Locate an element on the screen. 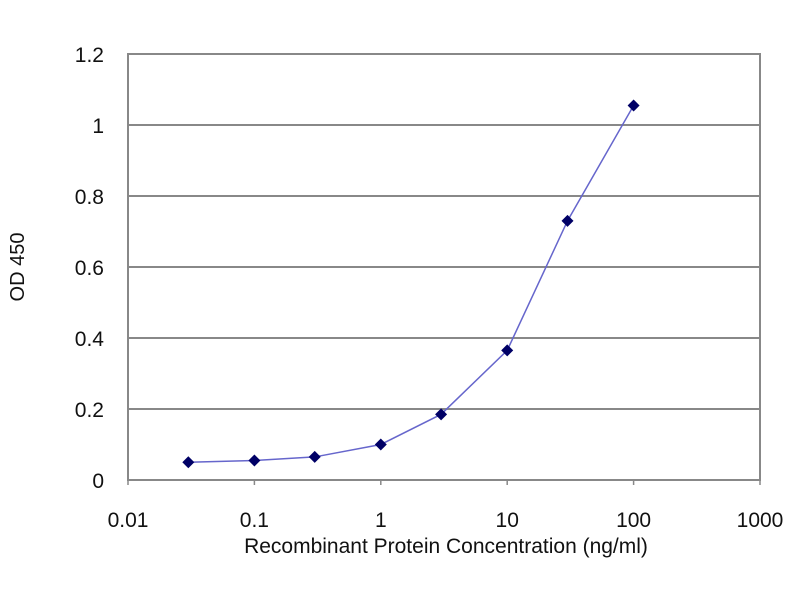  y-axis-label: OD 450 is located at coordinates (18, 267).